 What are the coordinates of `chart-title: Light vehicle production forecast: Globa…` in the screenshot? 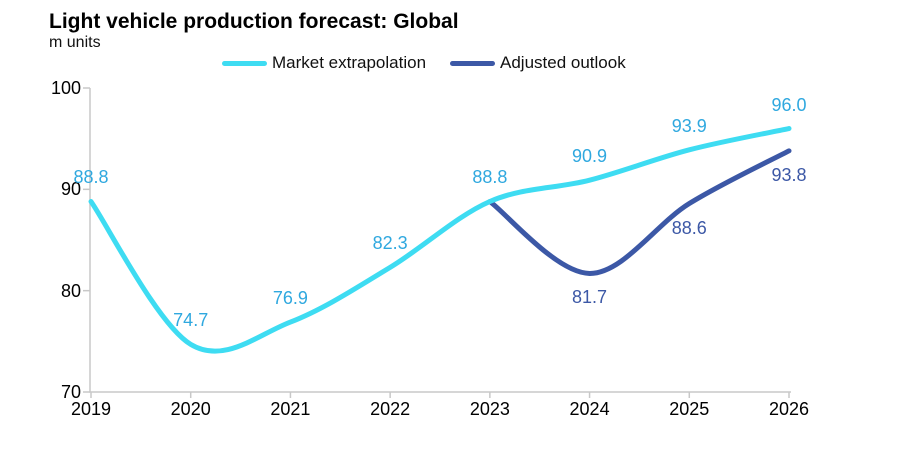 It's located at (254, 21).